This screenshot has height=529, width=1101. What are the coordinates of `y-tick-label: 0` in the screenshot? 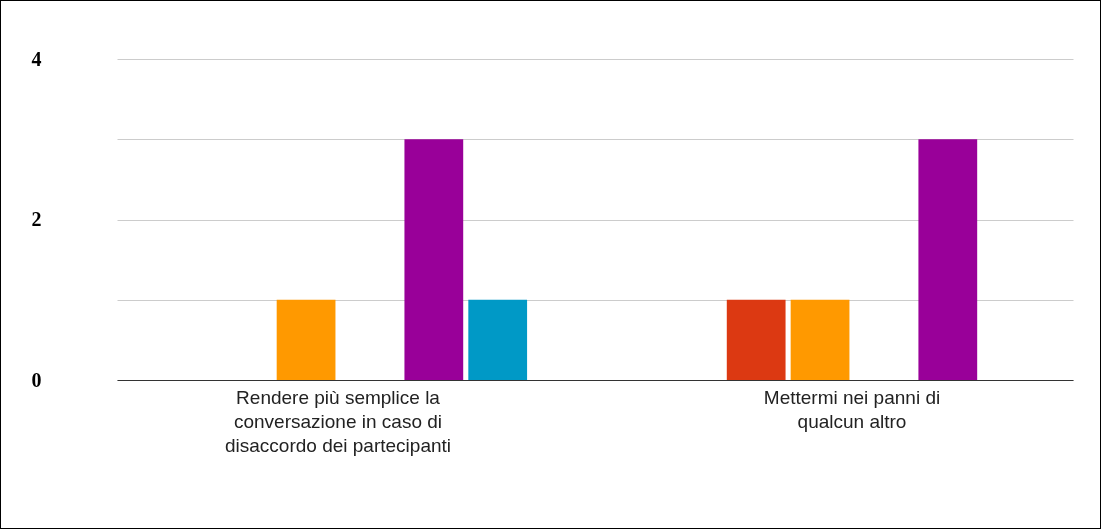 It's located at (36, 379).